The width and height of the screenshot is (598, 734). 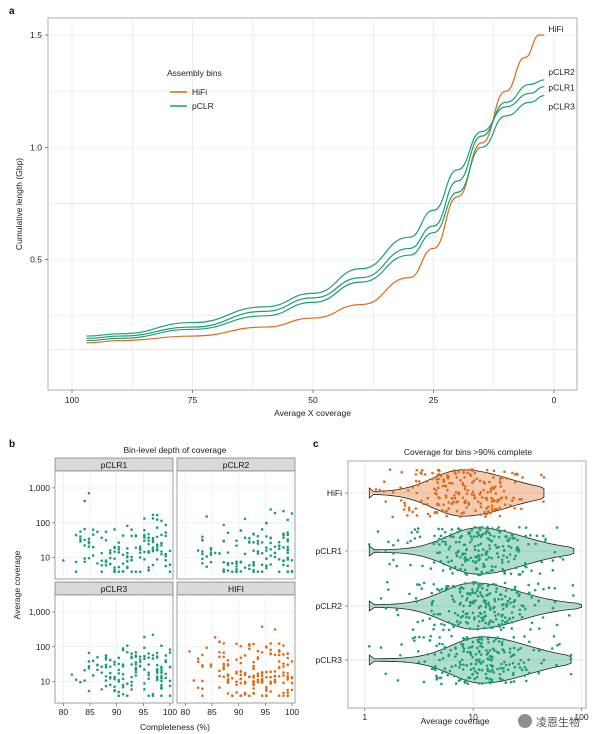 What do you see at coordinates (236, 649) in the screenshot?
I see `facet-panel` at bounding box center [236, 649].